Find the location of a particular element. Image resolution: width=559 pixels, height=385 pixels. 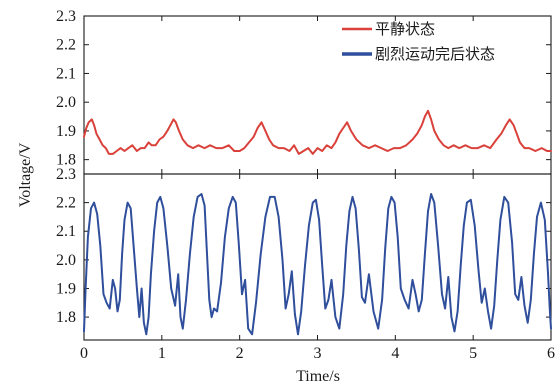

x-tick-label-5: 5 is located at coordinates (473, 353).